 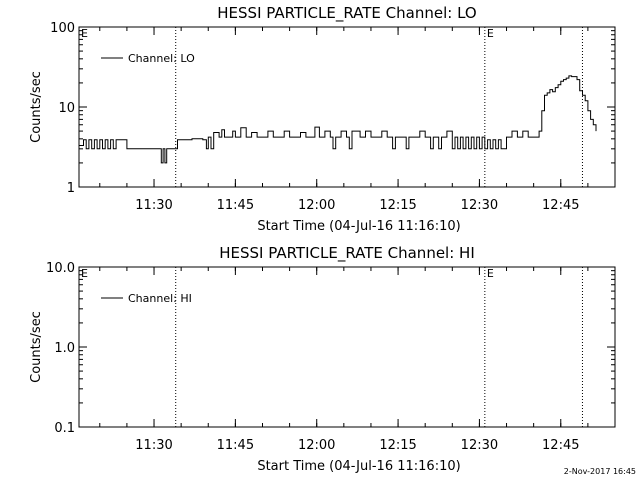 I want to click on y-tick-label: 100, so click(x=62, y=28).